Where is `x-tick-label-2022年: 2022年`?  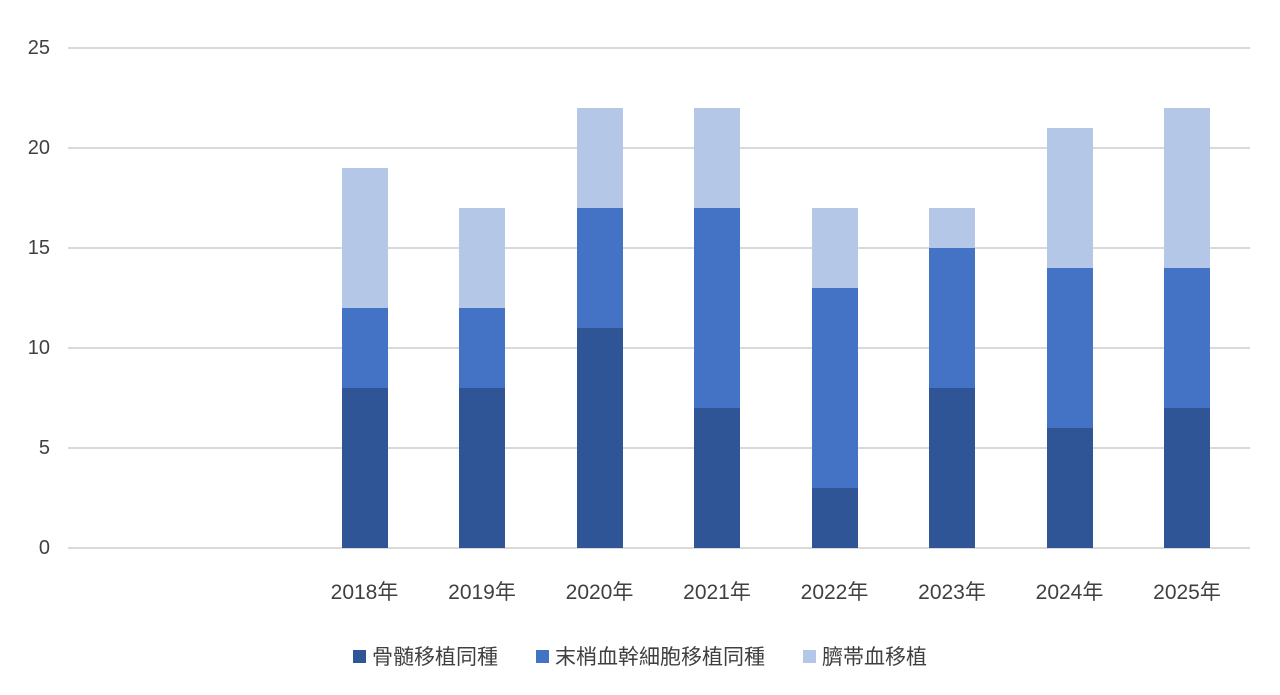 x-tick-label-2022年: 2022年 is located at coordinates (834, 592).